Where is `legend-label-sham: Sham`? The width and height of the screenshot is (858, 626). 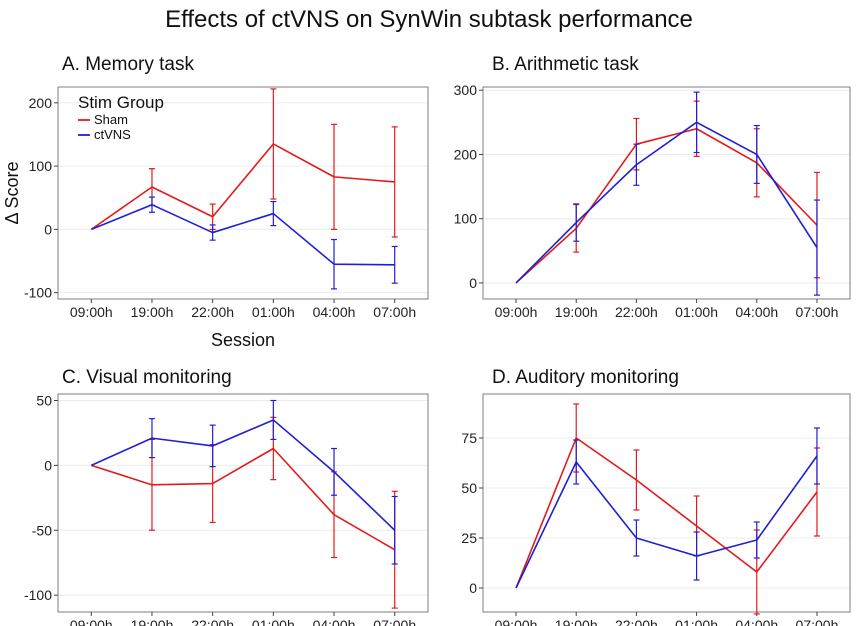
legend-label-sham: Sham is located at coordinates (111, 119).